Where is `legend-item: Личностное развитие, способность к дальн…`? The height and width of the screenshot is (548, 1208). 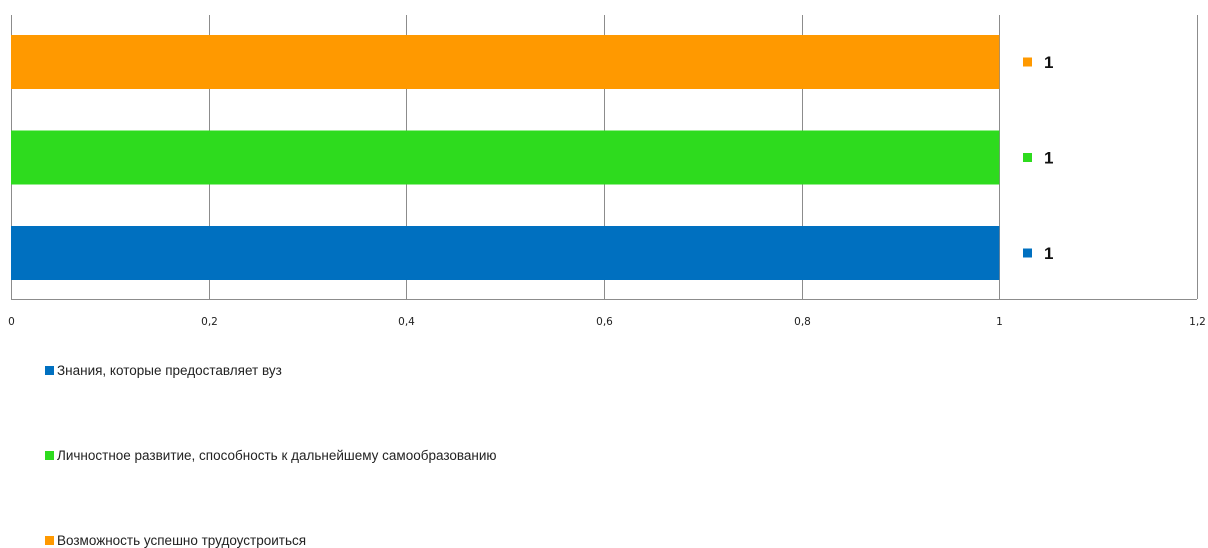 legend-item: Личностное развитие, способность к дальн… is located at coordinates (271, 455).